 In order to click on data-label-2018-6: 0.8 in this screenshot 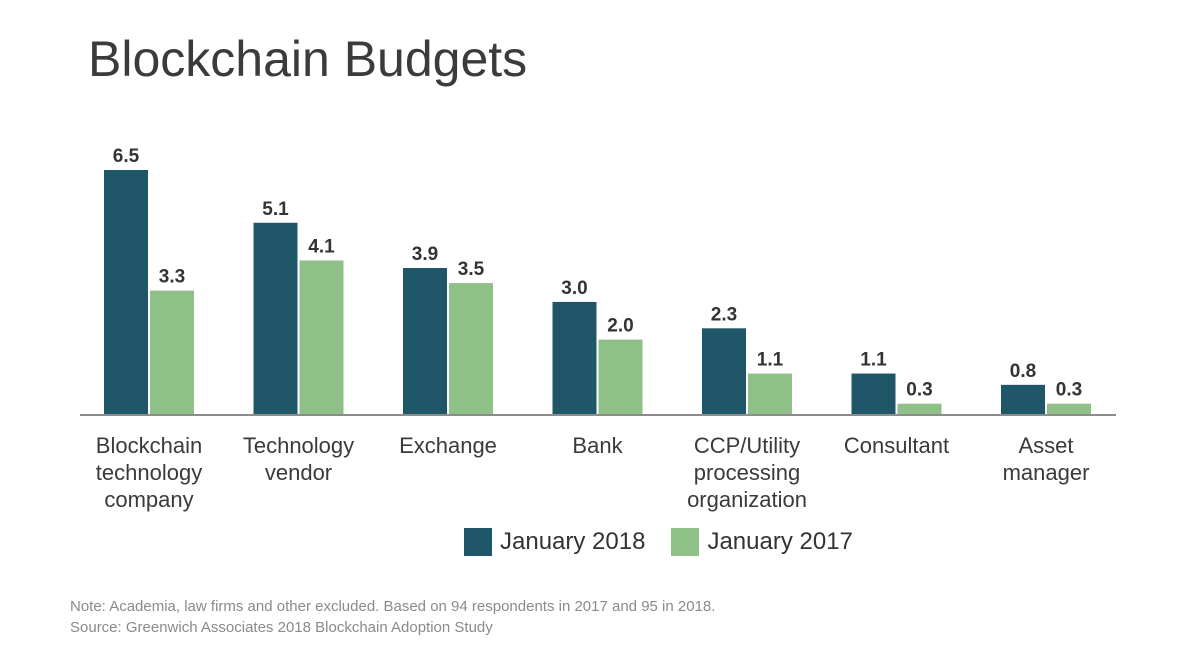, I will do `click(1023, 371)`.